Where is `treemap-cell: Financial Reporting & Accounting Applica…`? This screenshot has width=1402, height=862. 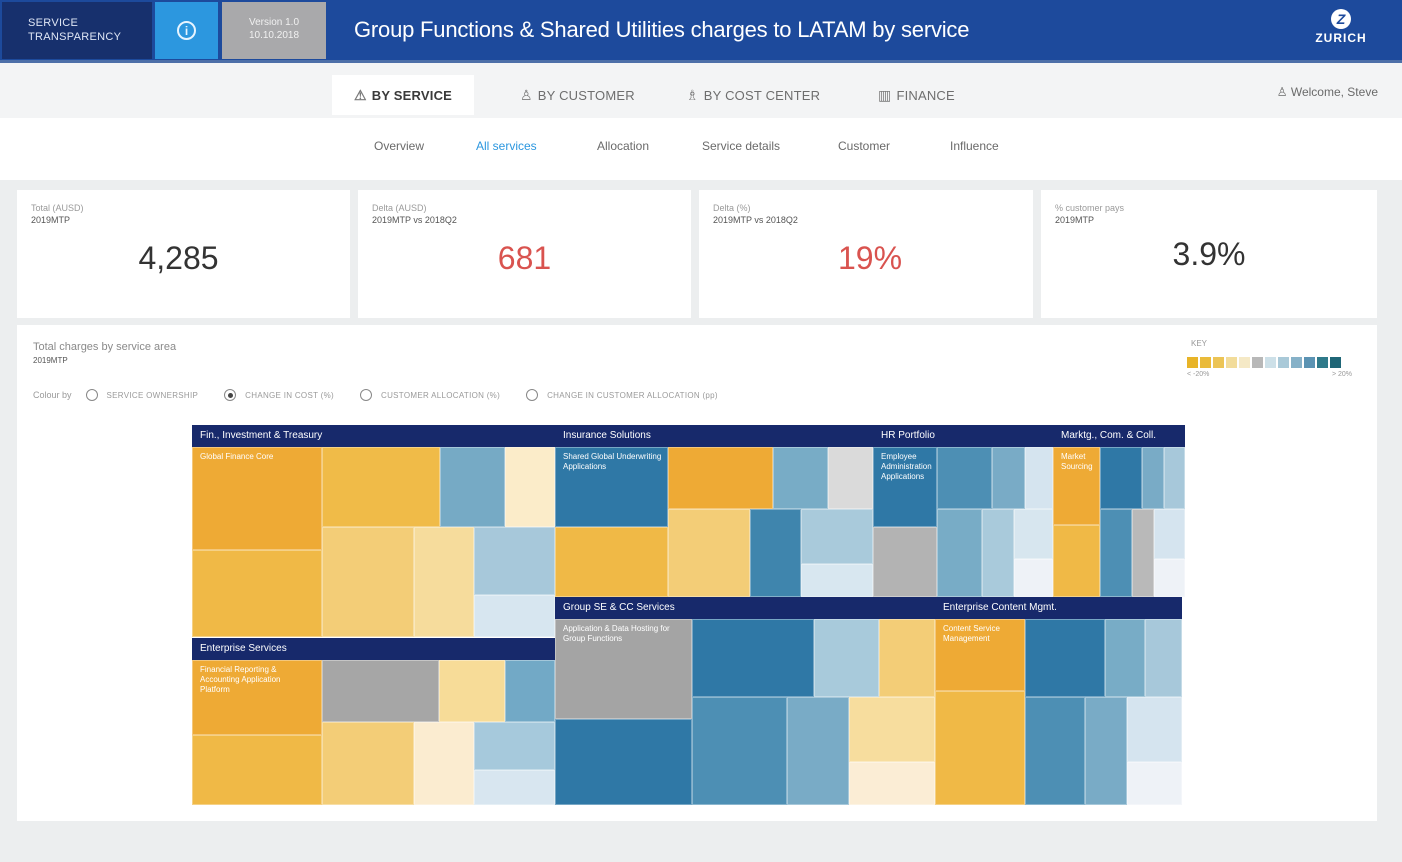
treemap-cell: Financial Reporting & Accounting Applica… is located at coordinates (257, 697).